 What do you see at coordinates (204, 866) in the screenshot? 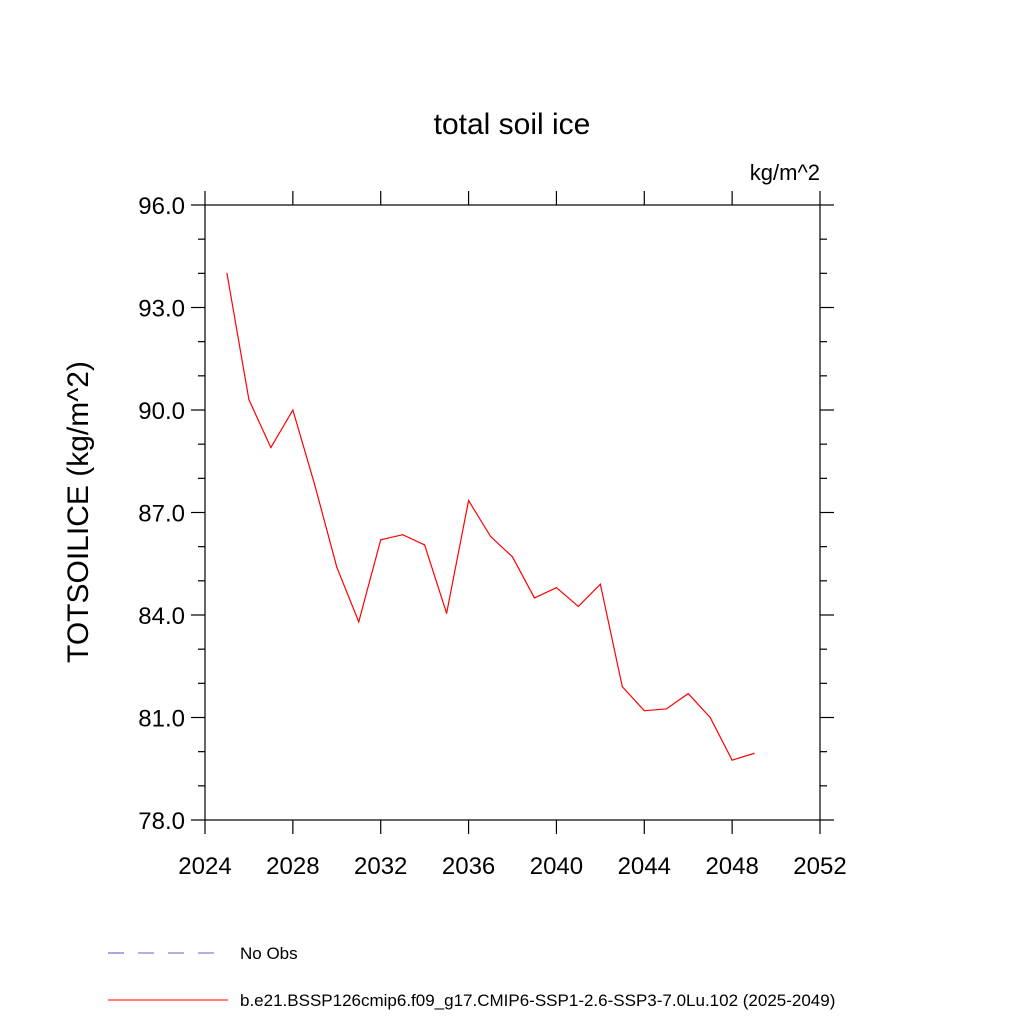
I see `x-tick-label: 2024` at bounding box center [204, 866].